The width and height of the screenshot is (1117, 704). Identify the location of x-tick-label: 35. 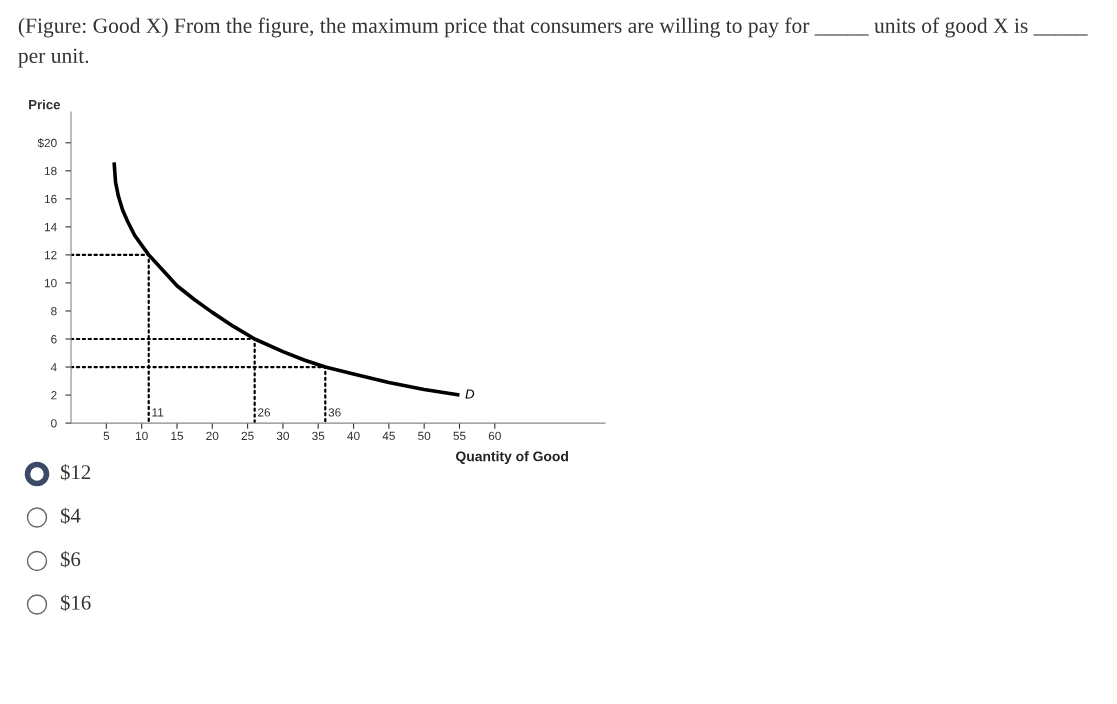
(318, 436).